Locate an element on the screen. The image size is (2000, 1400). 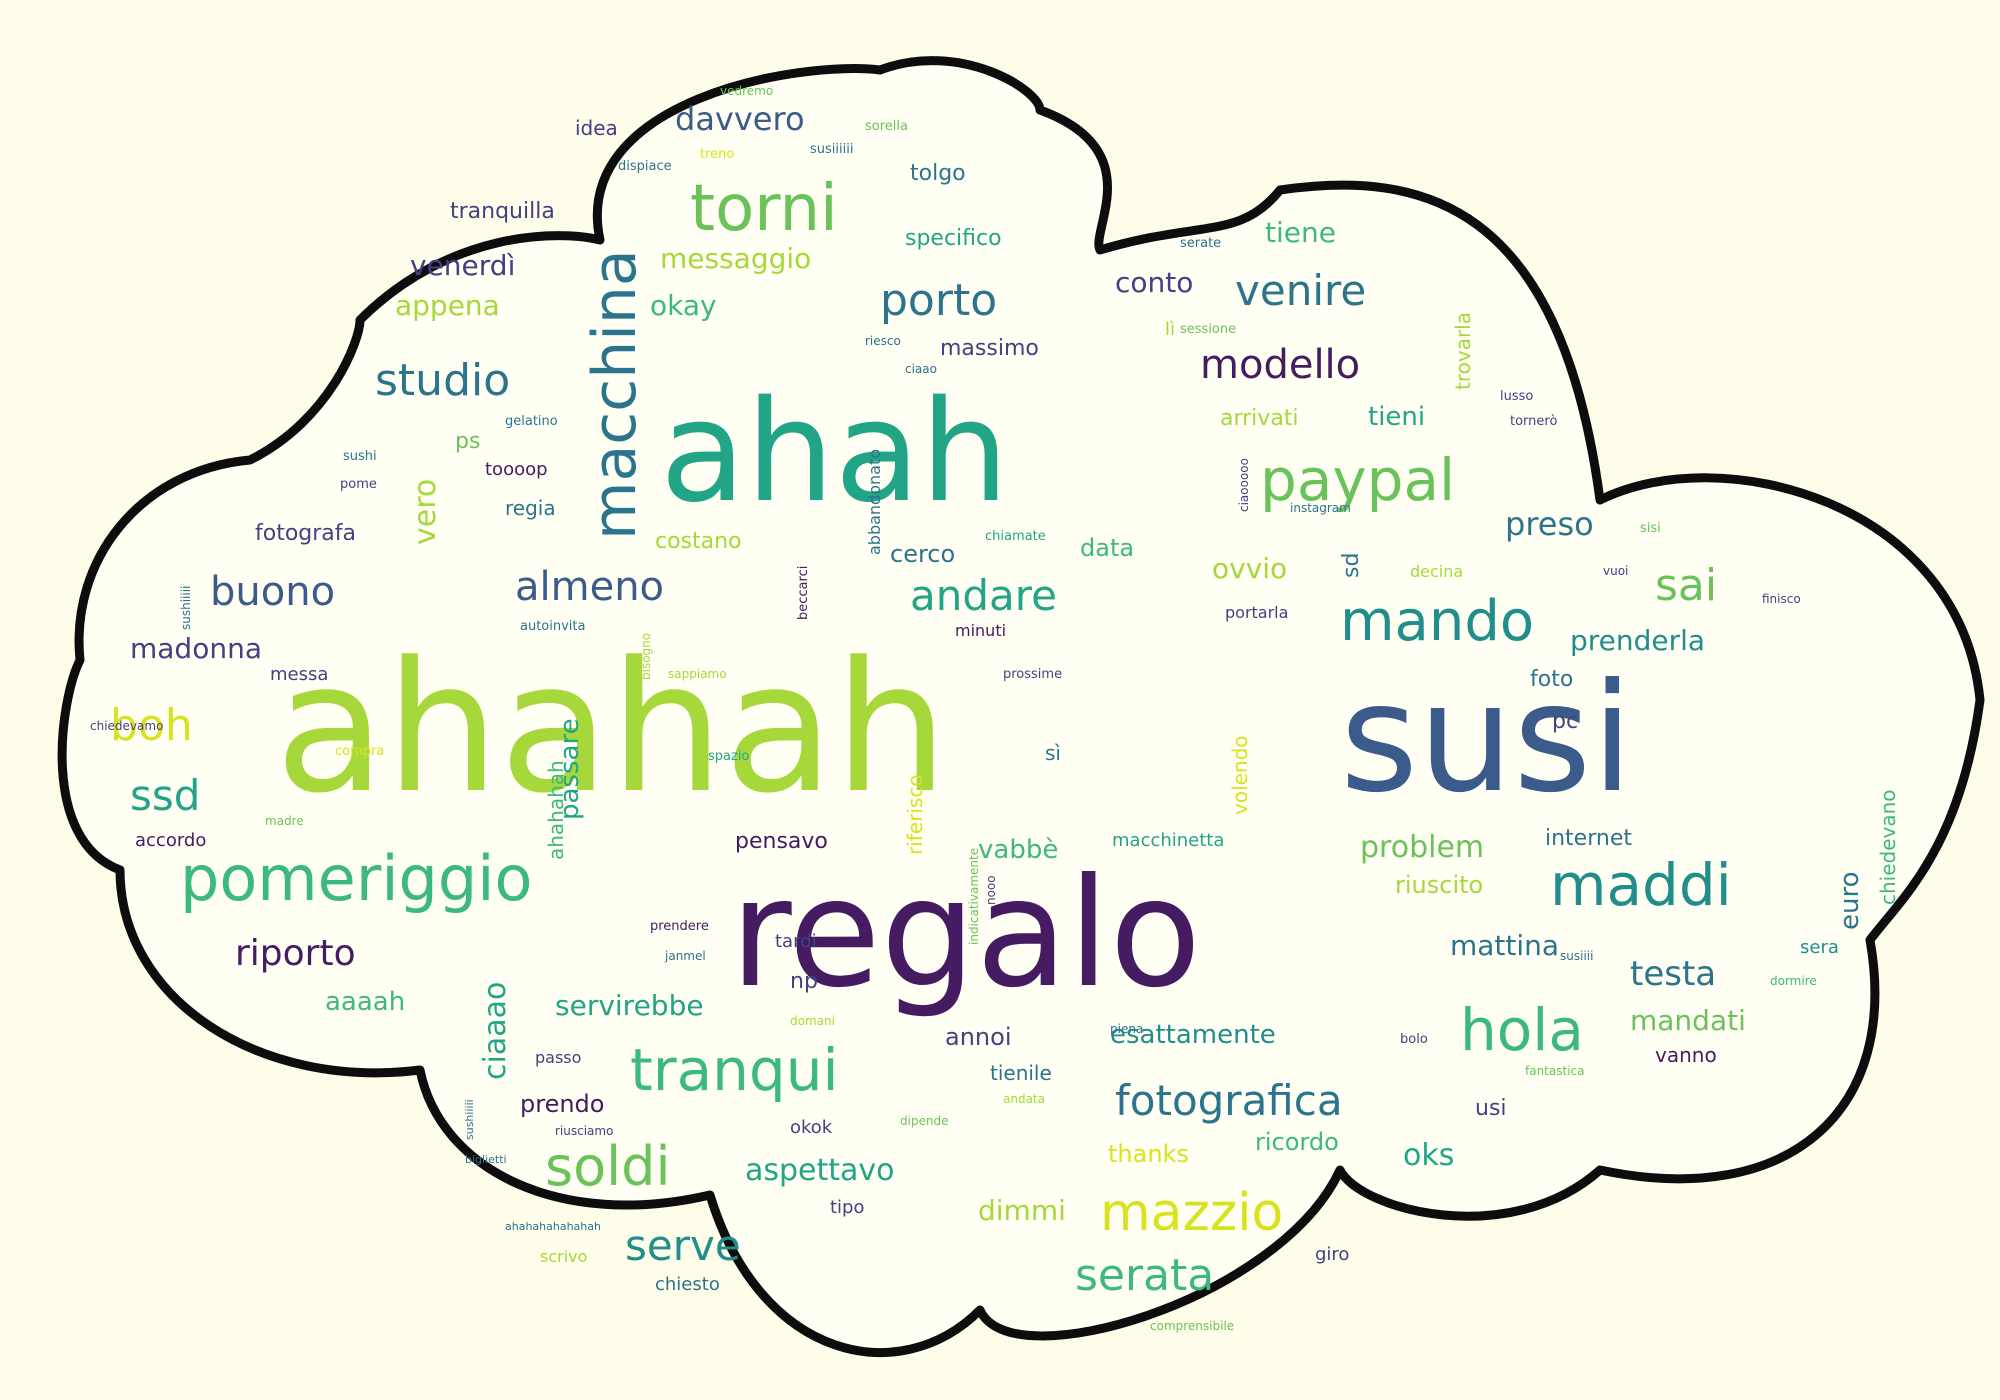
word-riporto: riporto is located at coordinates (295, 953).